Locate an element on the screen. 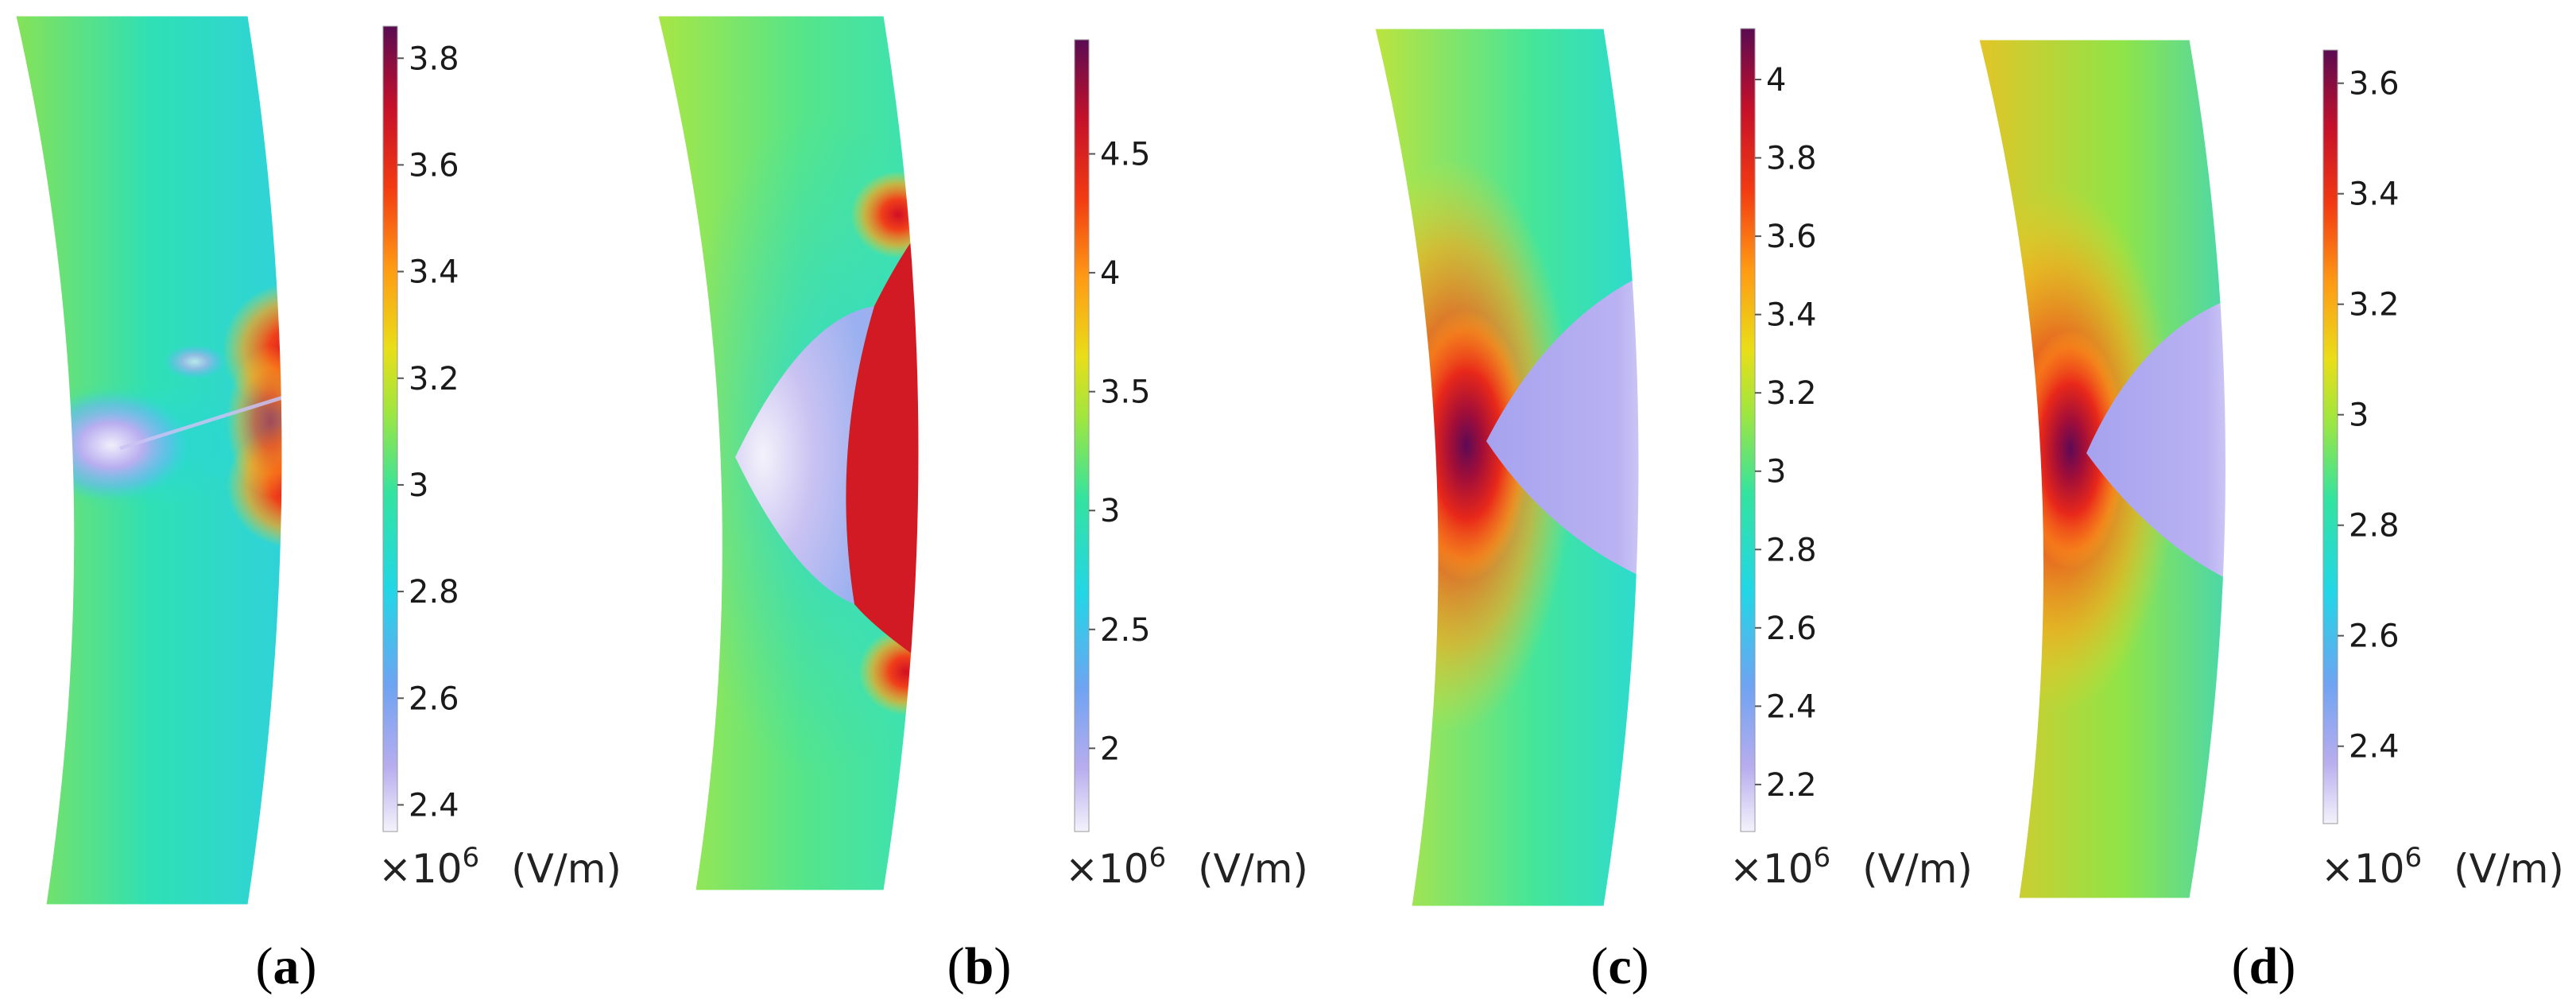 This screenshot has height=1008, width=2576. colorbar-tick-label-c: 2.8 is located at coordinates (1791, 550).